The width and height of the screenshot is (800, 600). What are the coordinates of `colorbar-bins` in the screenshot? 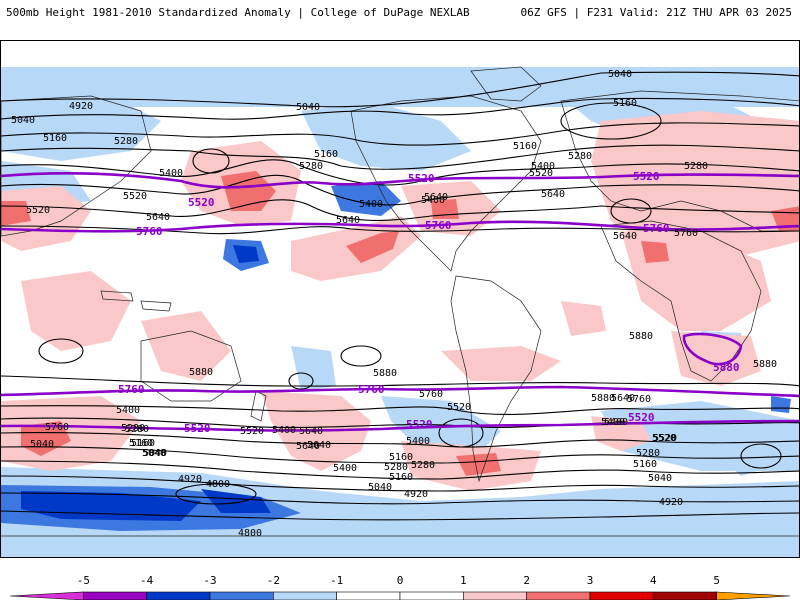 It's located at (400, 595).